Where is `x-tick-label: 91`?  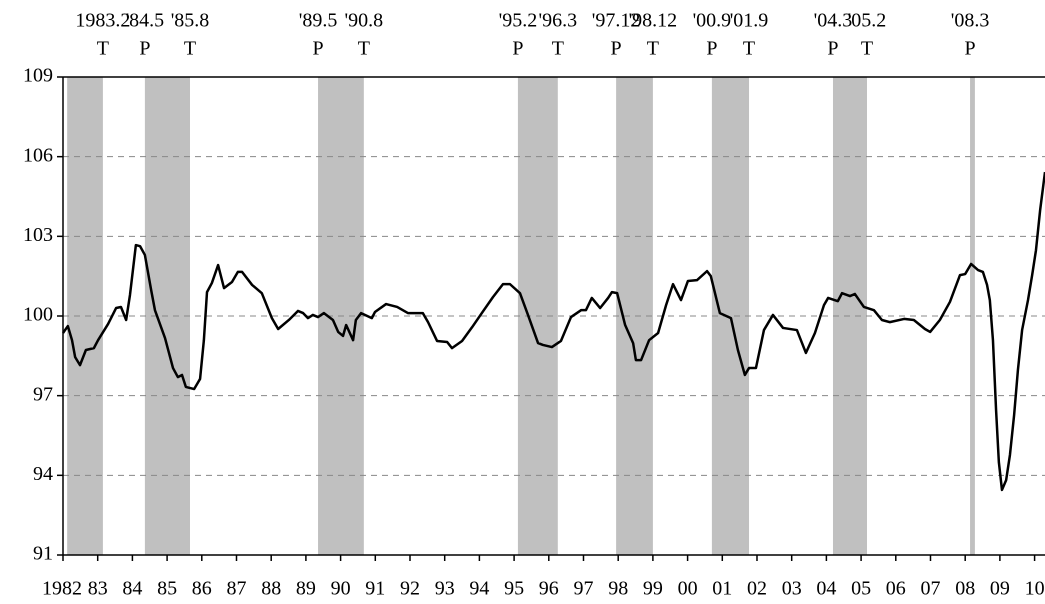
x-tick-label: 91 is located at coordinates (375, 589).